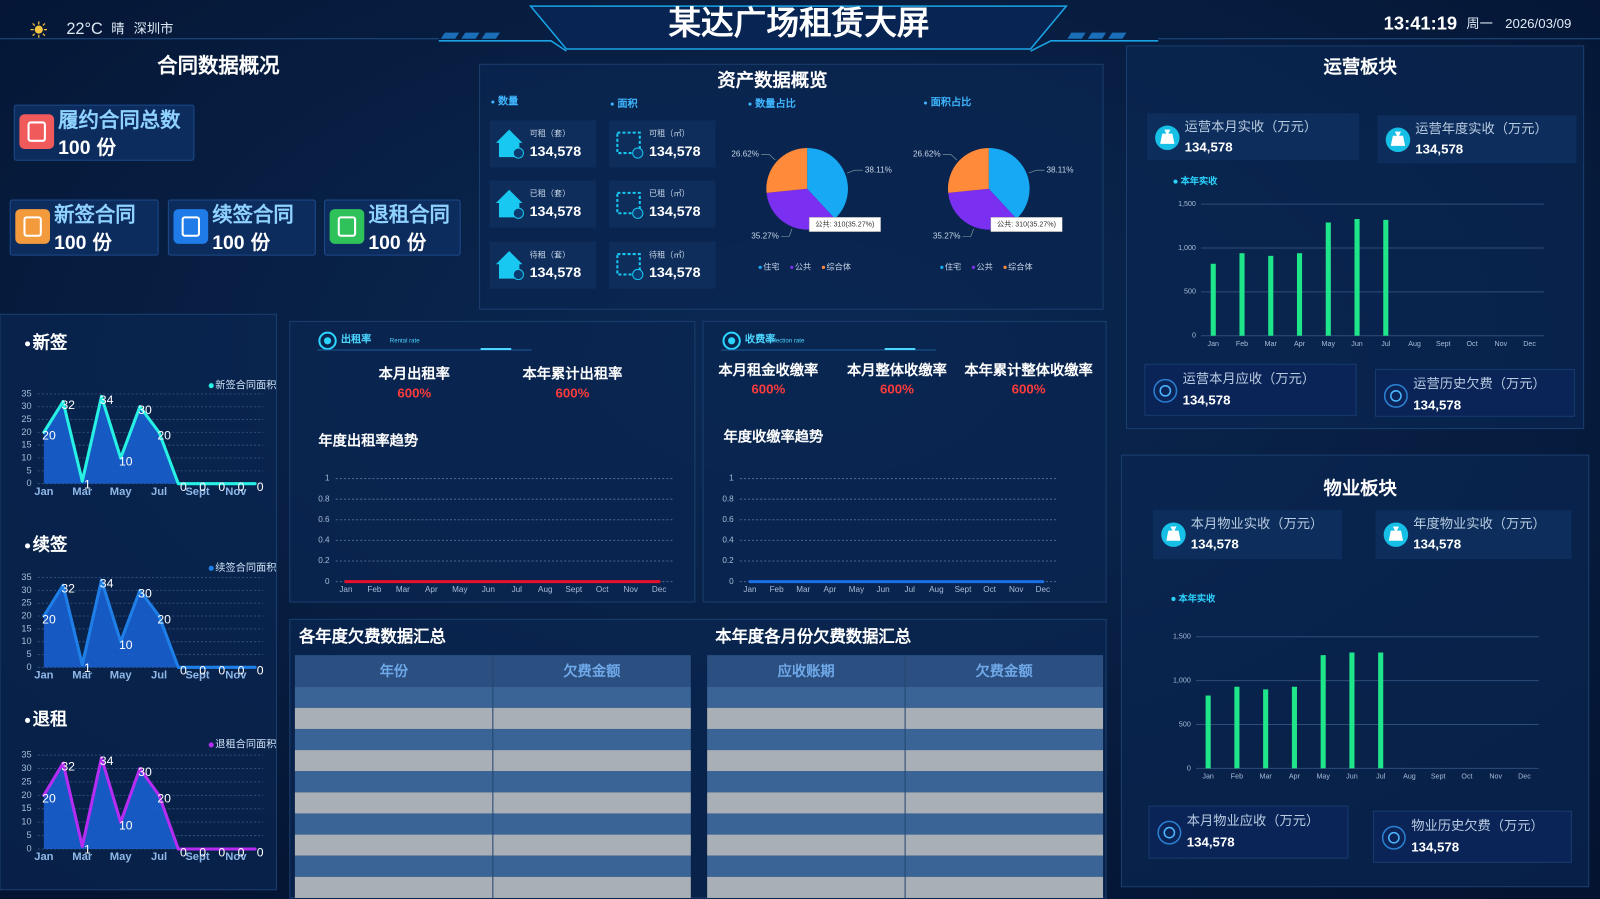 This screenshot has width=1600, height=899. I want to click on tile-label: 已租（㎡）, so click(669, 193).